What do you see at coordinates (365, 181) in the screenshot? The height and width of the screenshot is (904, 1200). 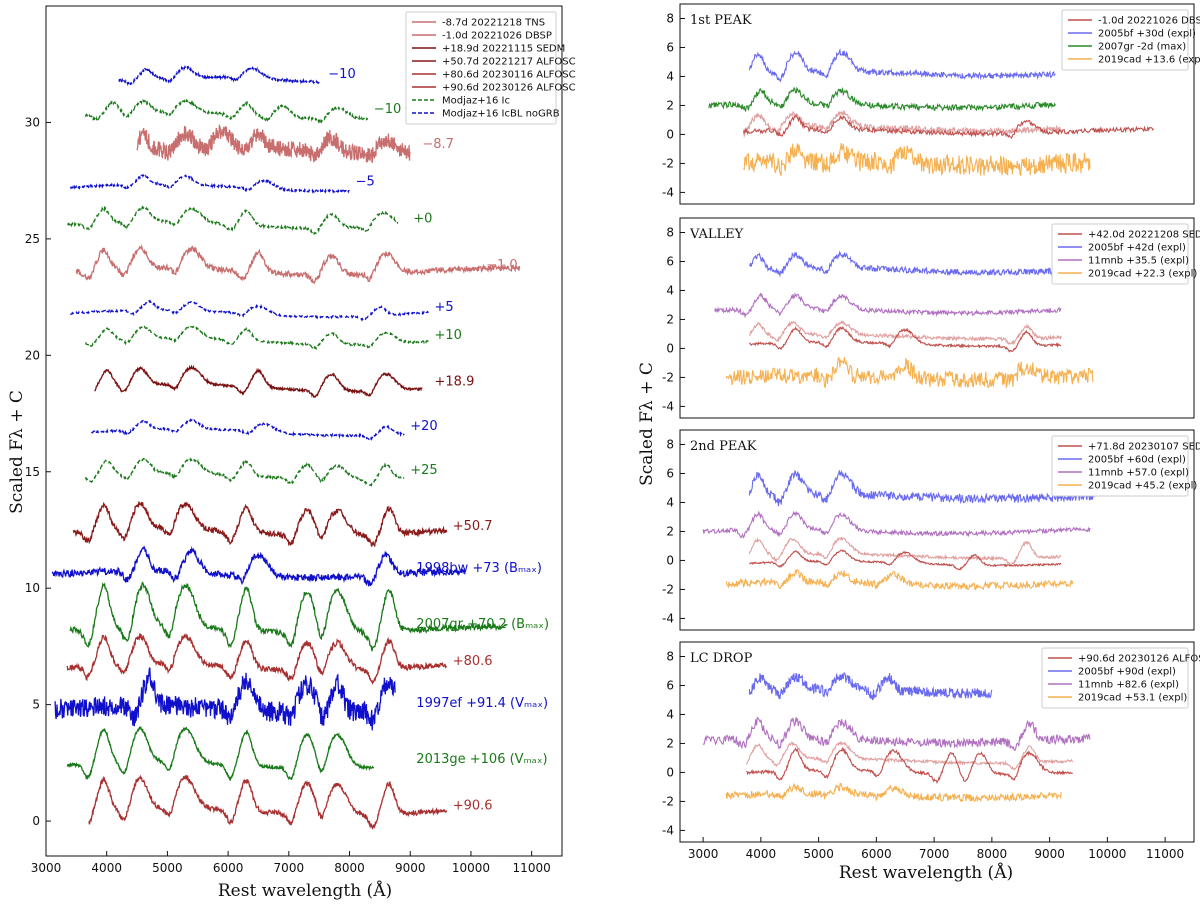 I see `main-series-label: −5` at bounding box center [365, 181].